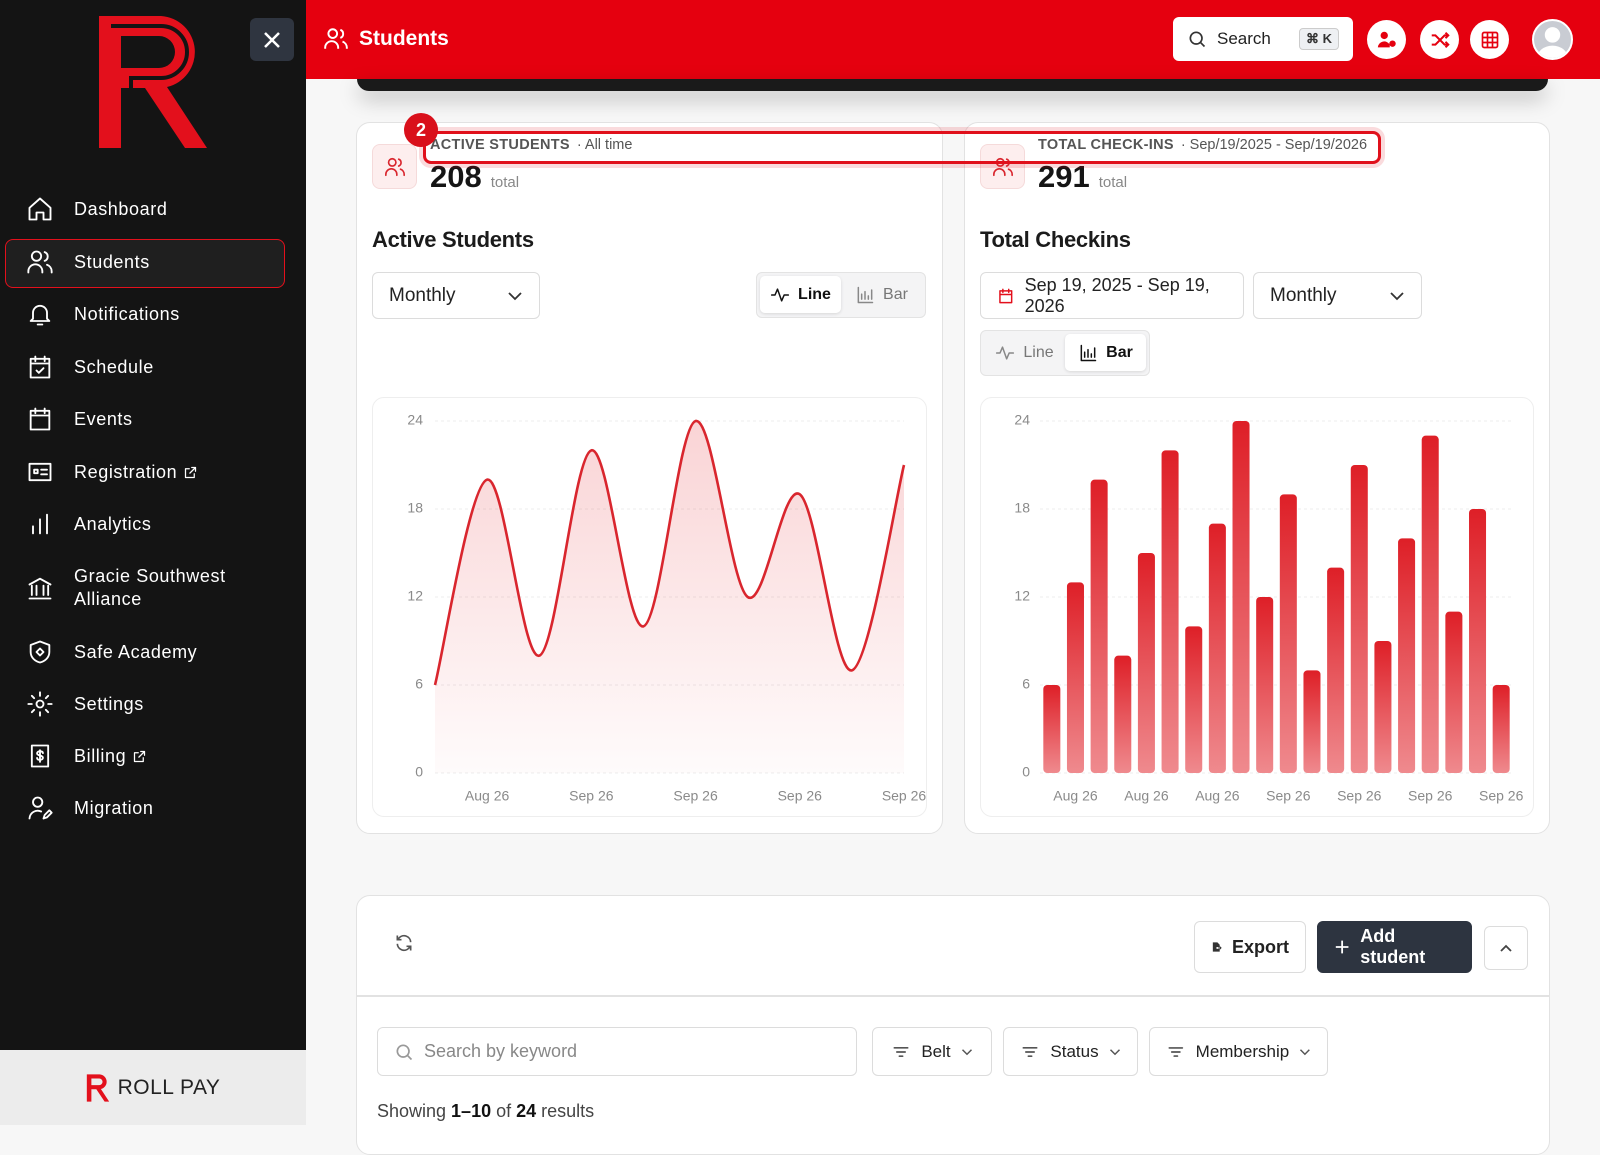  What do you see at coordinates (1506, 948) in the screenshot?
I see `collapse-button` at bounding box center [1506, 948].